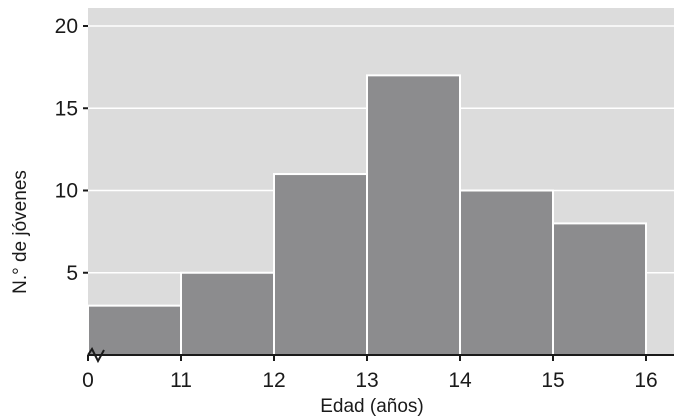  I want to click on x-tick-label-4: 14, so click(460, 380).